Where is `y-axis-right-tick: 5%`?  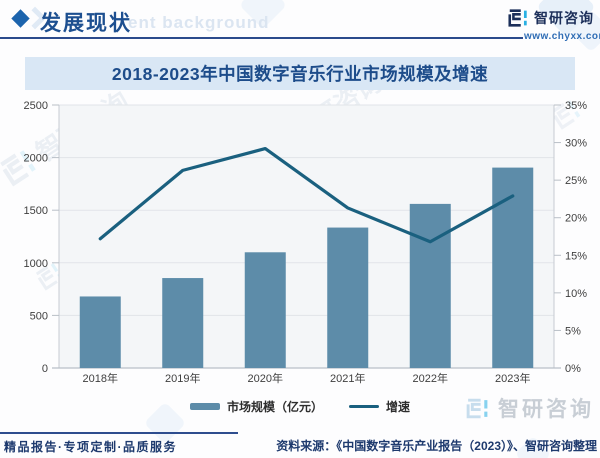
y-axis-right-tick: 5% is located at coordinates (573, 331).